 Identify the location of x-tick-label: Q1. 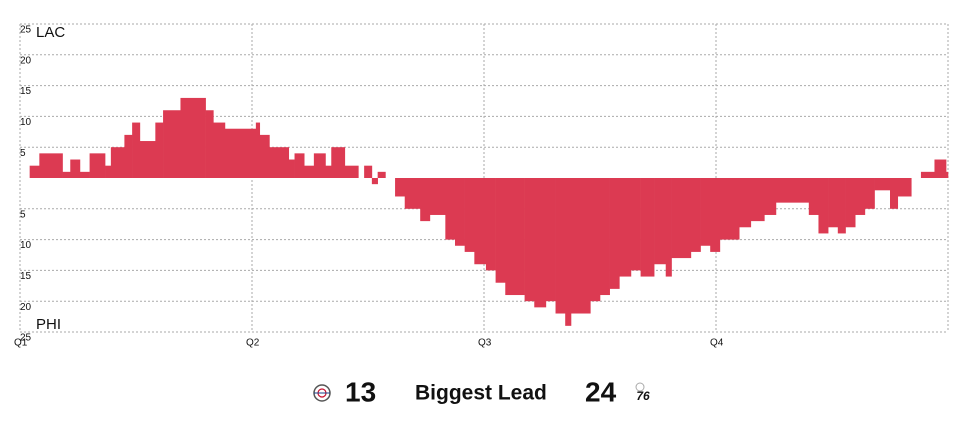
(21, 343).